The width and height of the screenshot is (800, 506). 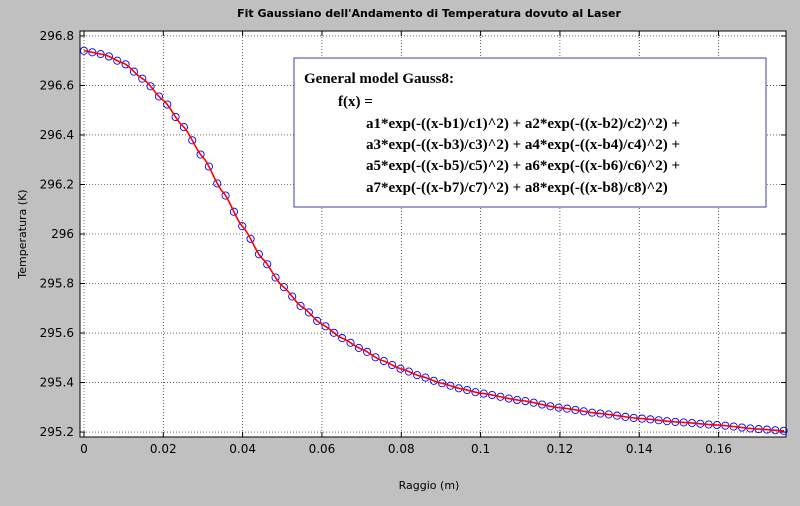 What do you see at coordinates (57, 333) in the screenshot?
I see `y-tick-label: 295.6` at bounding box center [57, 333].